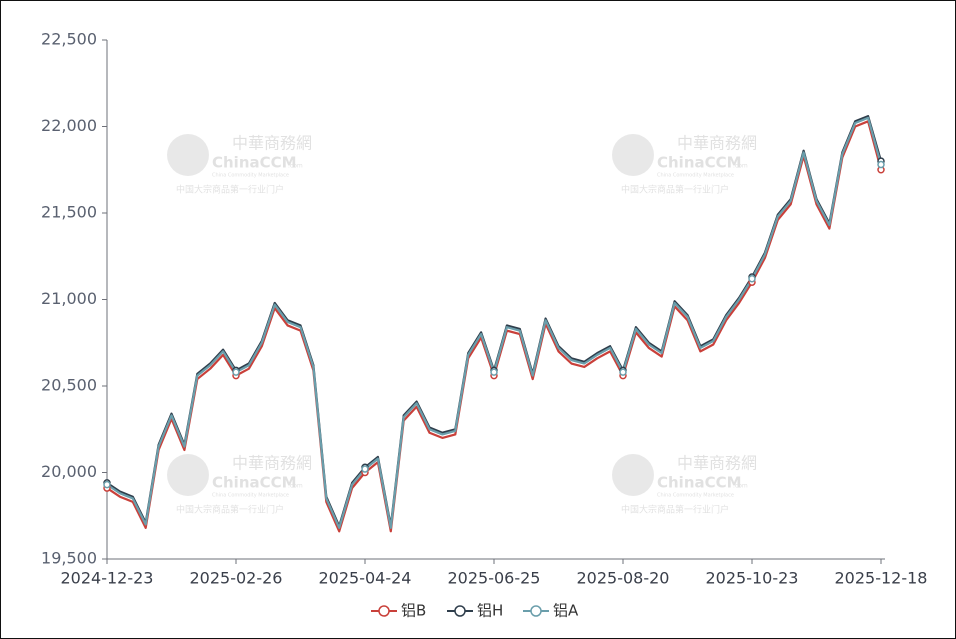 The height and width of the screenshot is (639, 956). I want to click on legend-label: 铝A, so click(566, 611).